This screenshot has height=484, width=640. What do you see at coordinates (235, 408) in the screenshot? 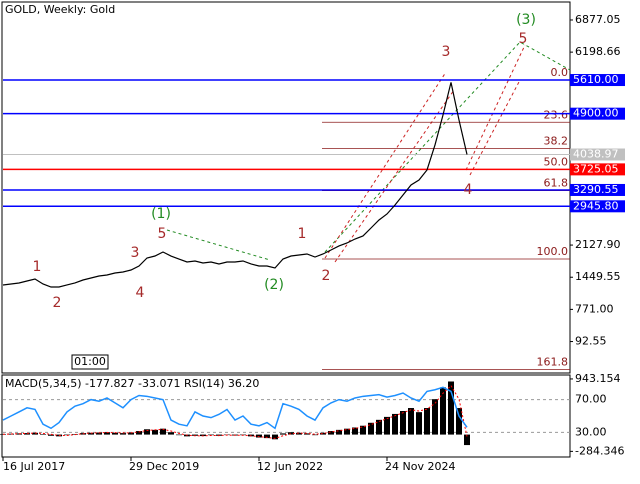
I see `rsi-line` at bounding box center [235, 408].